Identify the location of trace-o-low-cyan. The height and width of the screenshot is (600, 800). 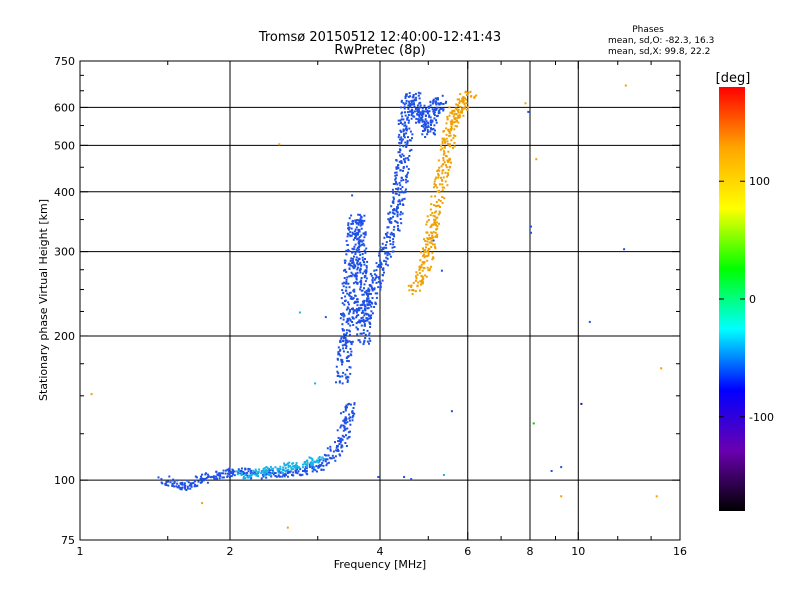
(280, 468).